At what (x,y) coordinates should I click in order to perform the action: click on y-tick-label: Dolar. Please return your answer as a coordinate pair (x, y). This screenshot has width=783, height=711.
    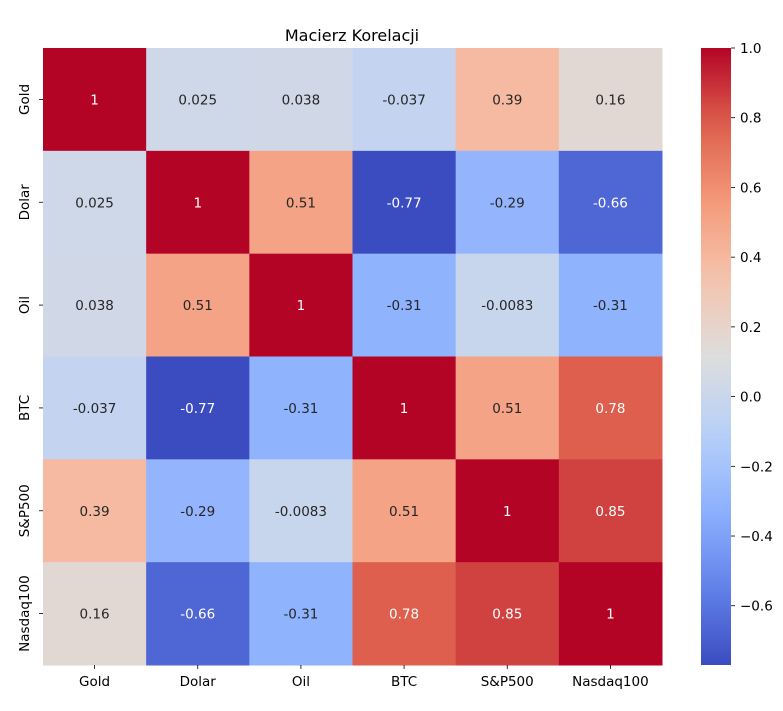
    Looking at the image, I should click on (25, 202).